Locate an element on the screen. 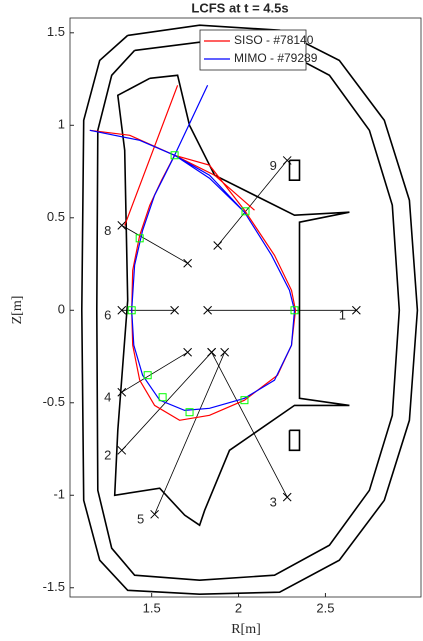 The image size is (423, 641). sensor-label: 1 is located at coordinates (342, 315).